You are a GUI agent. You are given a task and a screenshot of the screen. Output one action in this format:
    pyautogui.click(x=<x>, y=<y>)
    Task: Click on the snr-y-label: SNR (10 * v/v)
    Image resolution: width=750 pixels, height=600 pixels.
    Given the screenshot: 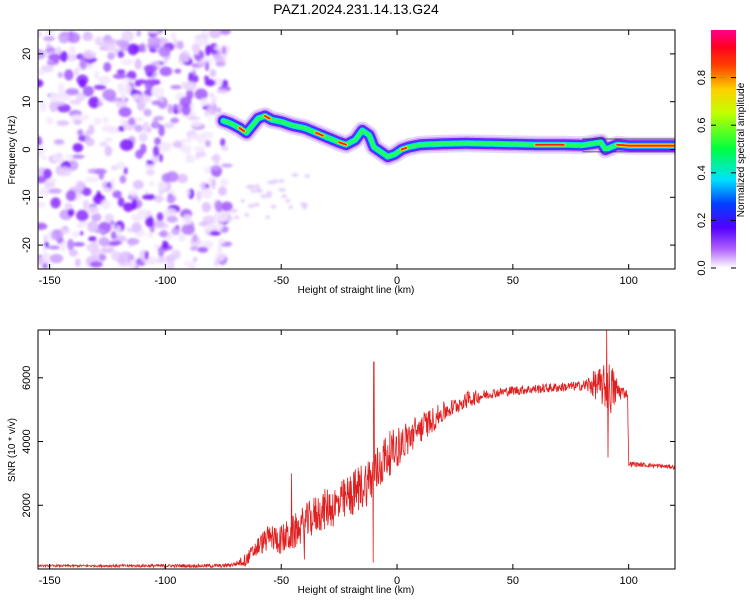 What is the action you would take?
    pyautogui.click(x=12, y=450)
    